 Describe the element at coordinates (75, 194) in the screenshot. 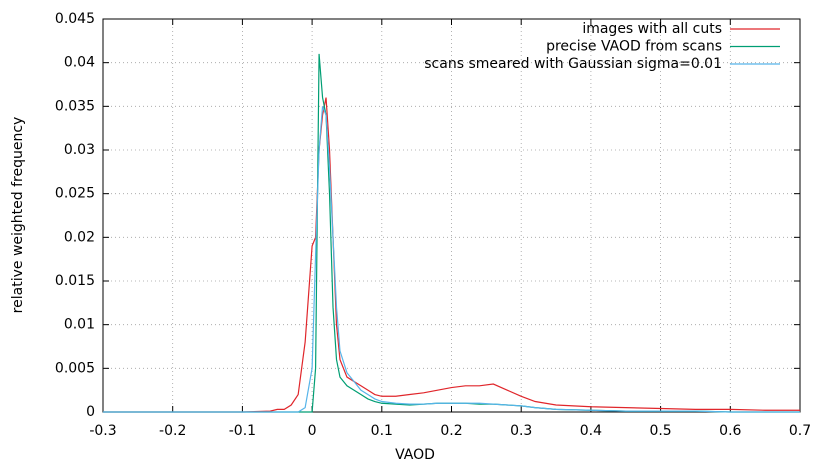

I see `y-tick-label: 0.025` at that location.